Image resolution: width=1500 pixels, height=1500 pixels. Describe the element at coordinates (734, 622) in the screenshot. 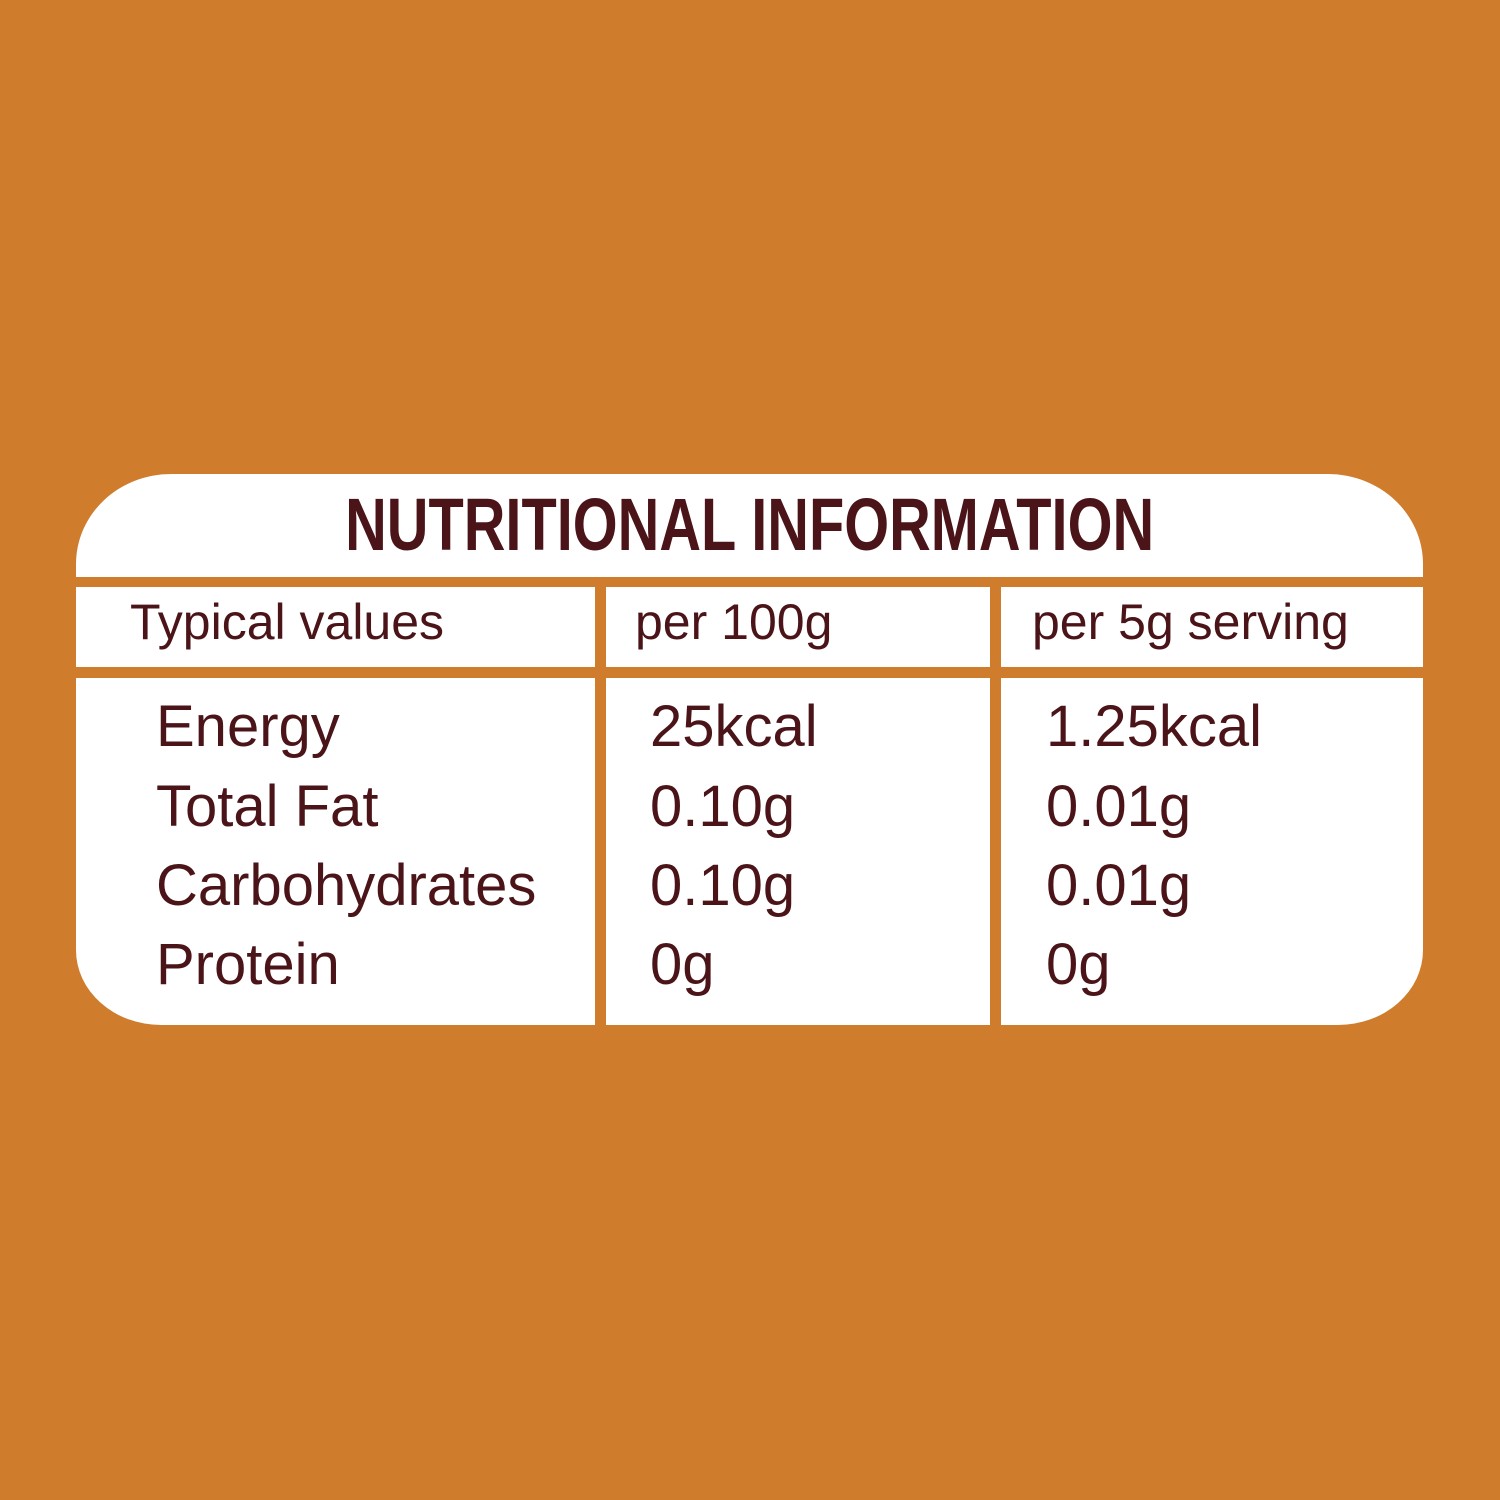

I see `header-per-100g: per 100g` at that location.